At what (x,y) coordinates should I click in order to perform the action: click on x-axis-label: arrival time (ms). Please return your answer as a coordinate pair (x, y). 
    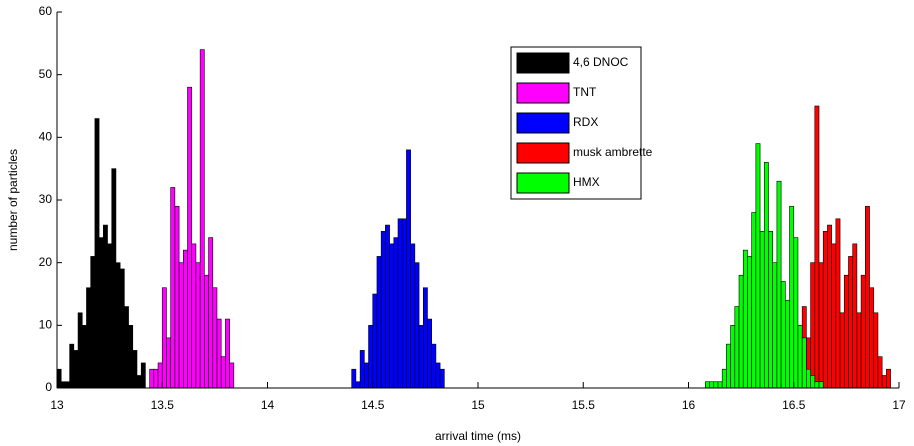
    Looking at the image, I should click on (478, 436).